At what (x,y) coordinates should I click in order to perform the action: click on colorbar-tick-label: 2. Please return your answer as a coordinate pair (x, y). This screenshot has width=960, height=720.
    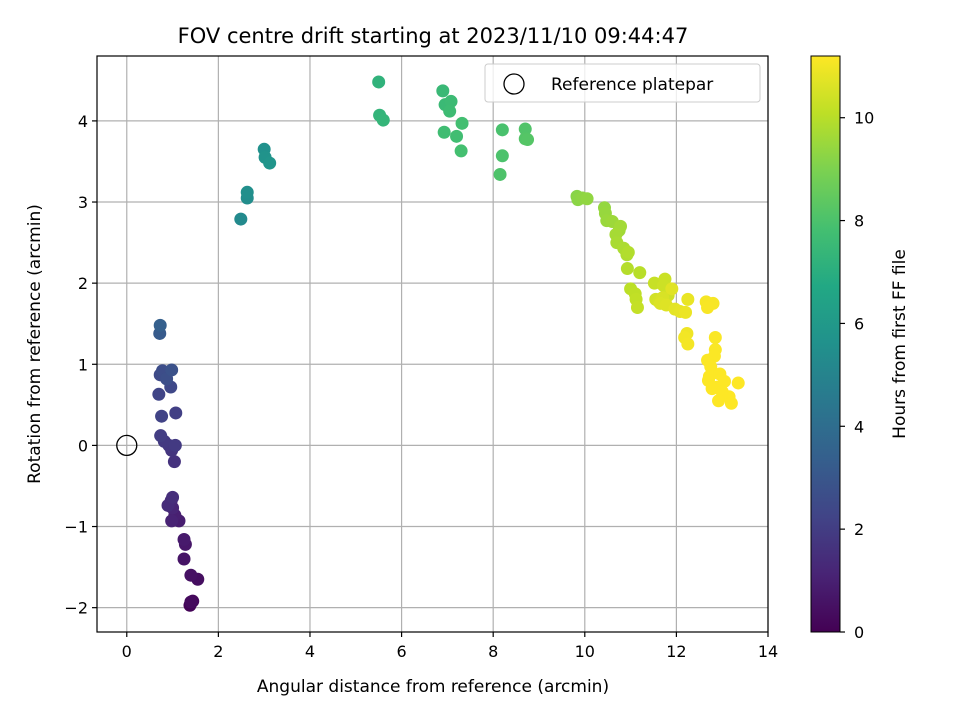
    Looking at the image, I should click on (859, 529).